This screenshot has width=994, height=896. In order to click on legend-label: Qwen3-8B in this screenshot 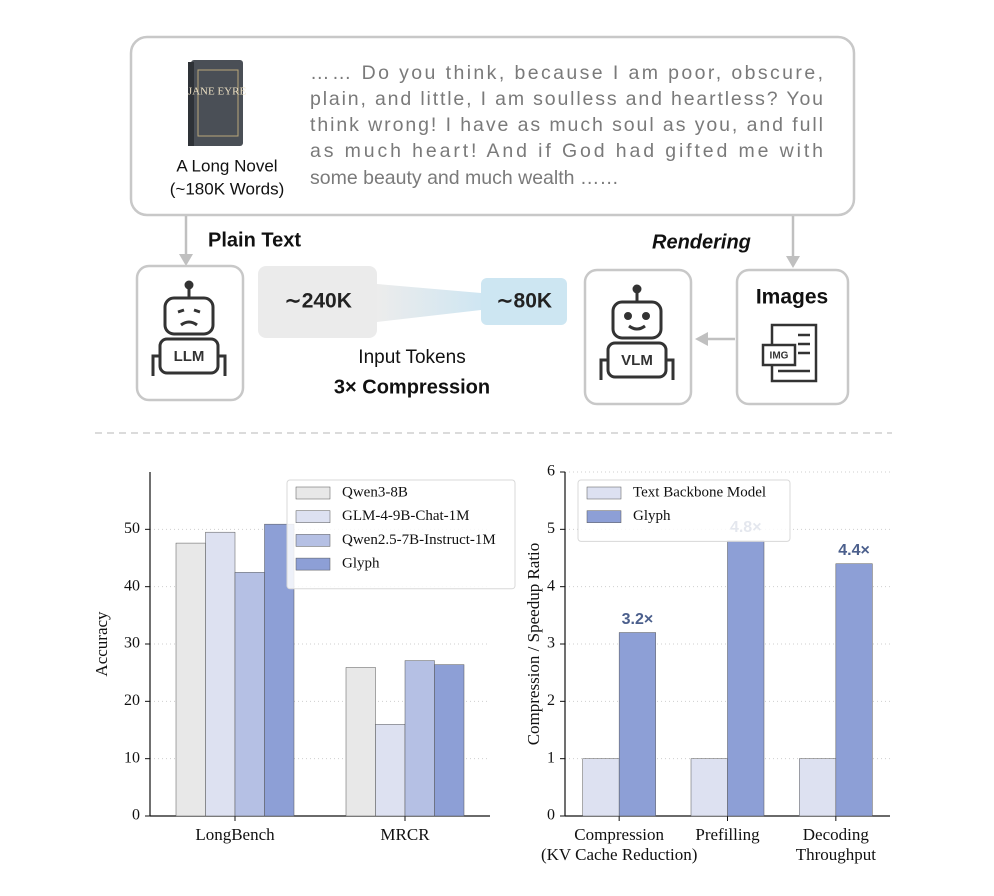, I will do `click(375, 492)`.